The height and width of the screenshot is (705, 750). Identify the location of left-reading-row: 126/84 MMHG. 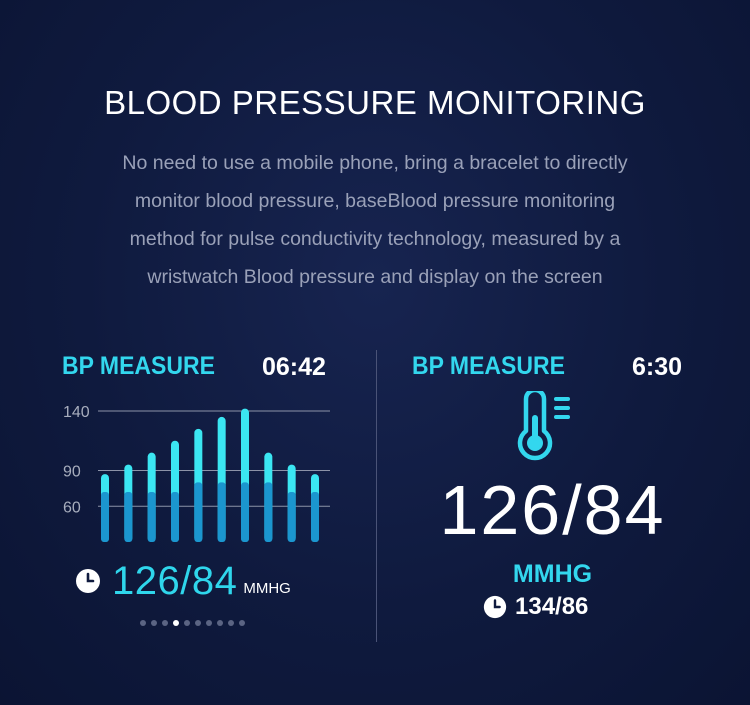
(182, 581).